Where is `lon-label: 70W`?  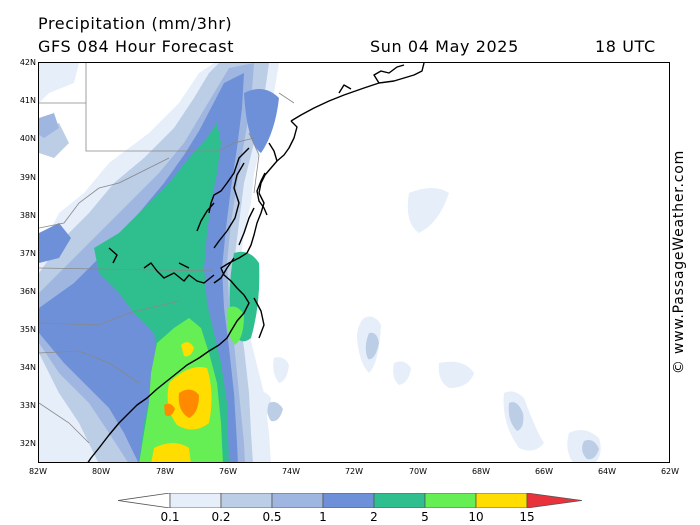 lon-label: 70W is located at coordinates (418, 471).